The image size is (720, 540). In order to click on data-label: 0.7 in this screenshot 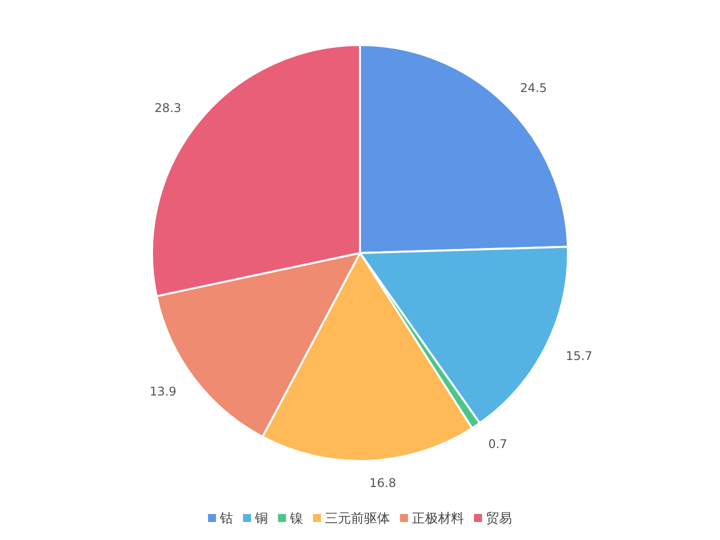, I will do `click(498, 443)`.